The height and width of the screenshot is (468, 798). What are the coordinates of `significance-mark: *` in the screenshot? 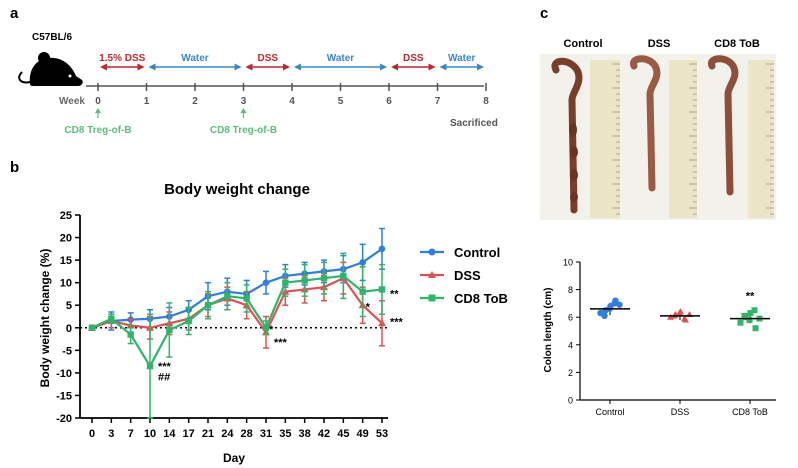 It's located at (271, 330).